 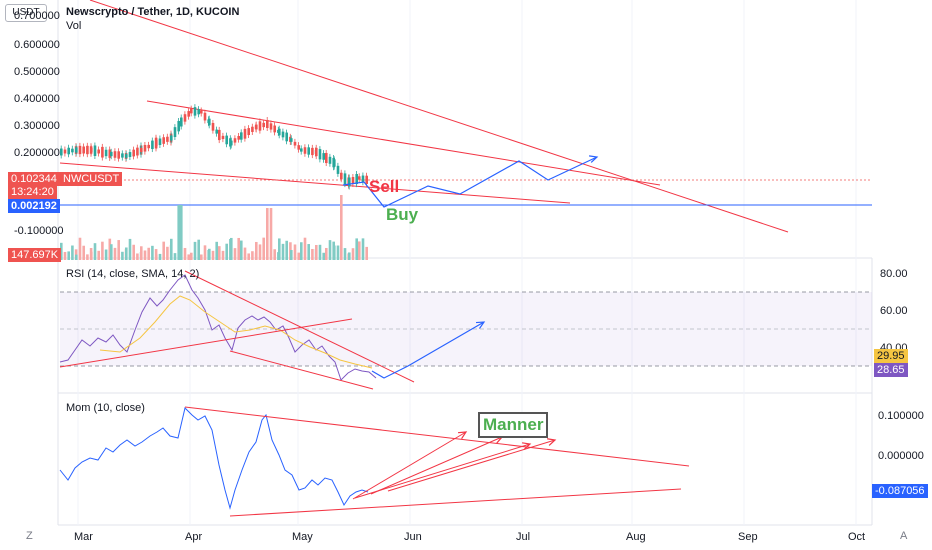 I want to click on mom-legend: Mom (10, close), so click(x=105, y=408).